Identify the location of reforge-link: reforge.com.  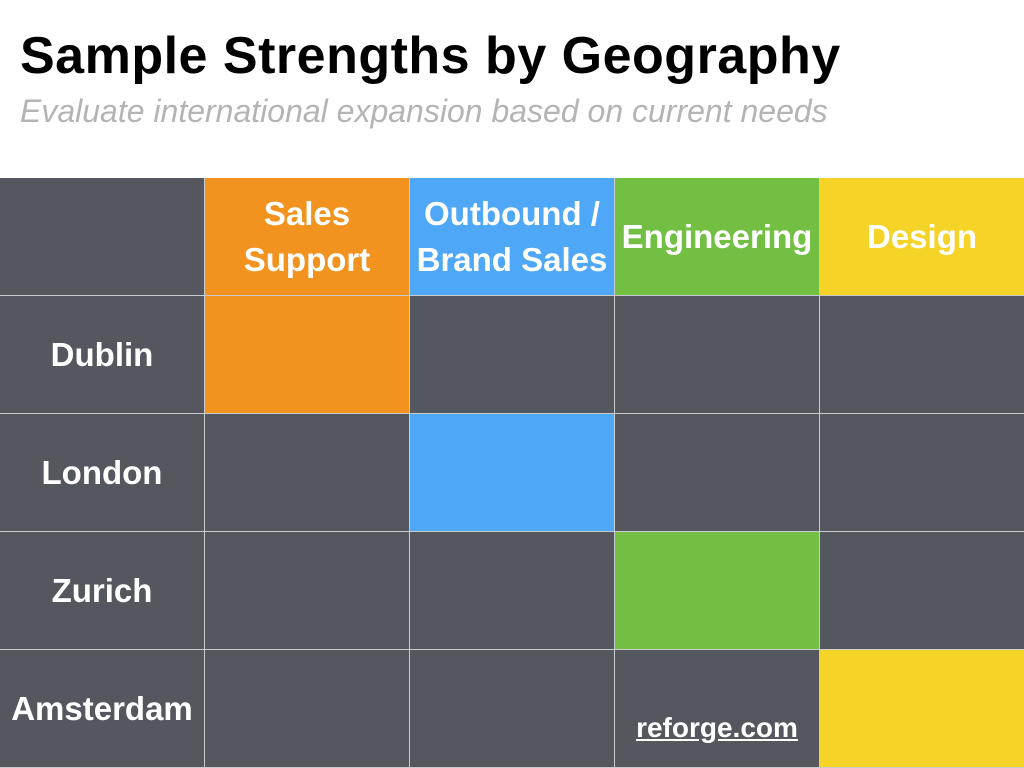
(717, 727).